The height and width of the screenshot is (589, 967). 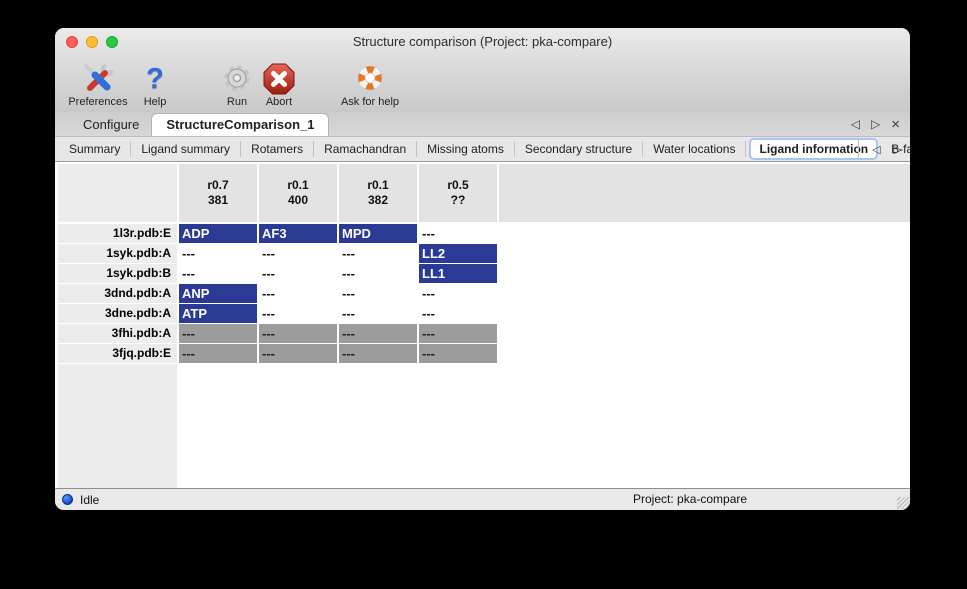 I want to click on main-tab-bar: Configure StructureComparison_1 ◁ ▷ ×, so click(x=482, y=124).